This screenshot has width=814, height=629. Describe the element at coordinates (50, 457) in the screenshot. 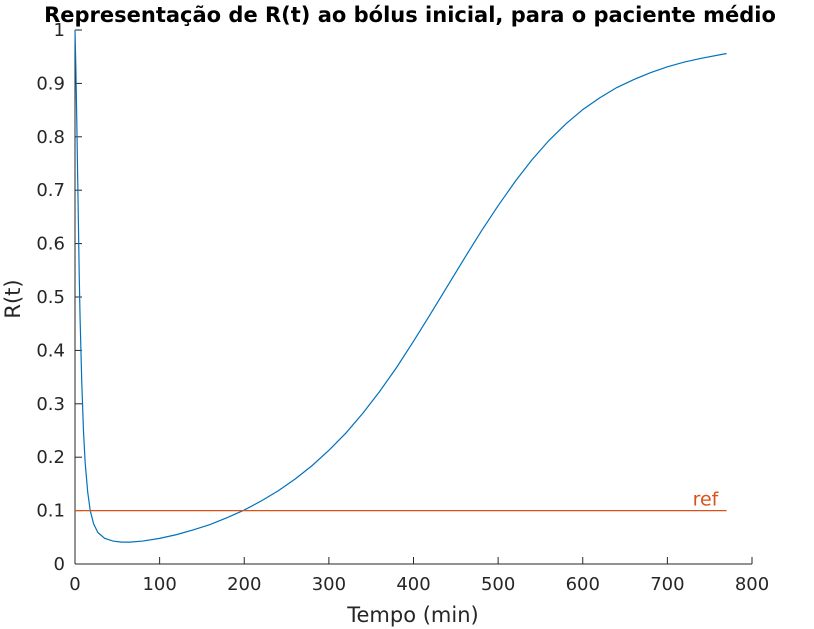

I see `y-tick-label: 0.2` at that location.